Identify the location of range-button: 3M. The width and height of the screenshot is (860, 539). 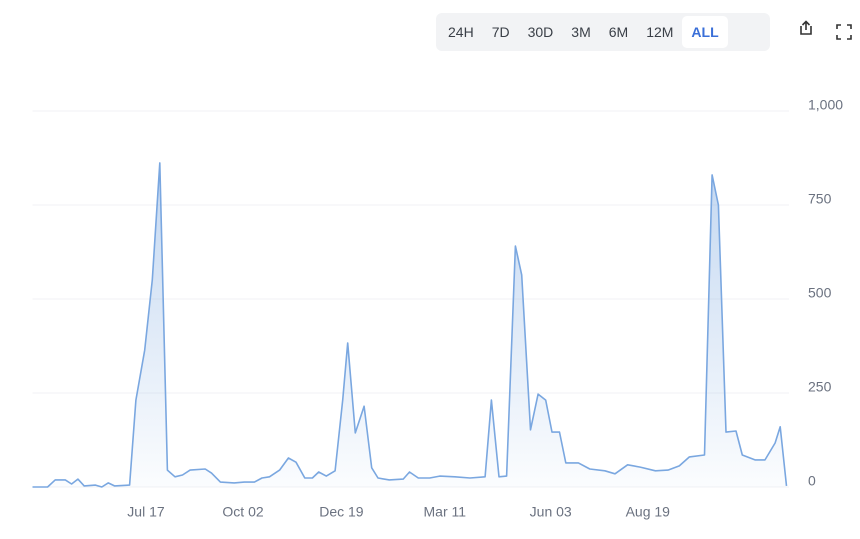
(581, 32).